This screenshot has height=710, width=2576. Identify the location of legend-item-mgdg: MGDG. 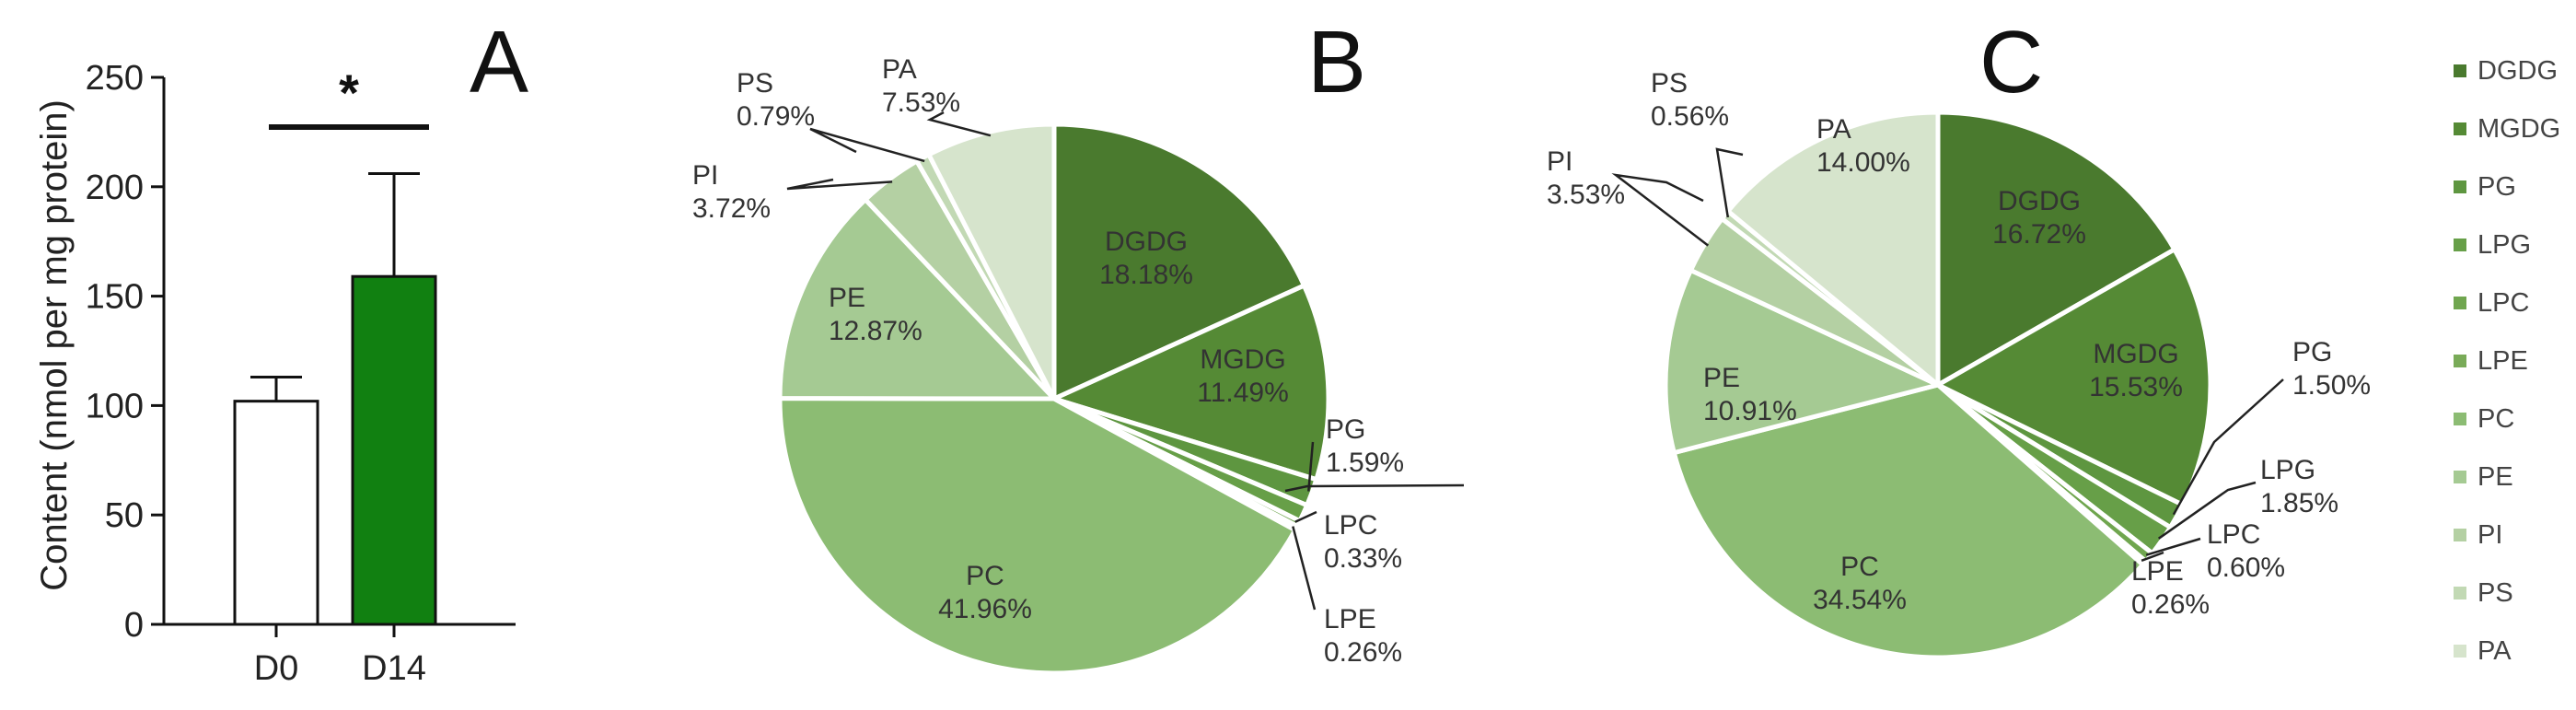
(2507, 129).